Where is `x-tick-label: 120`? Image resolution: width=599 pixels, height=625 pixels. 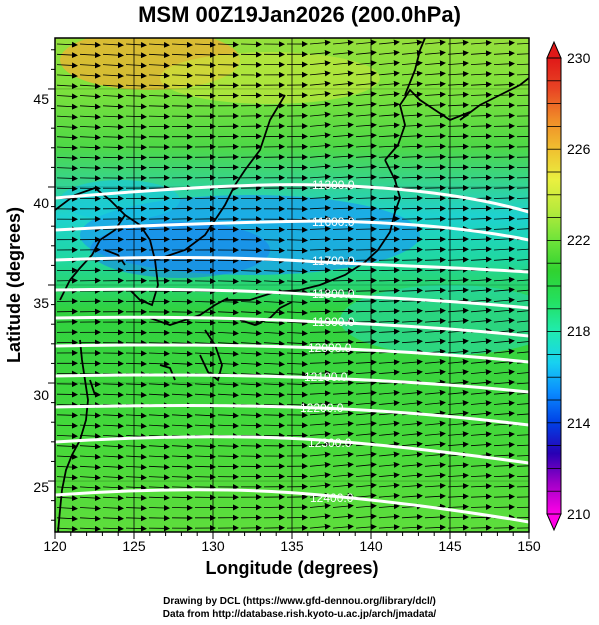 x-tick-label: 120 is located at coordinates (55, 546).